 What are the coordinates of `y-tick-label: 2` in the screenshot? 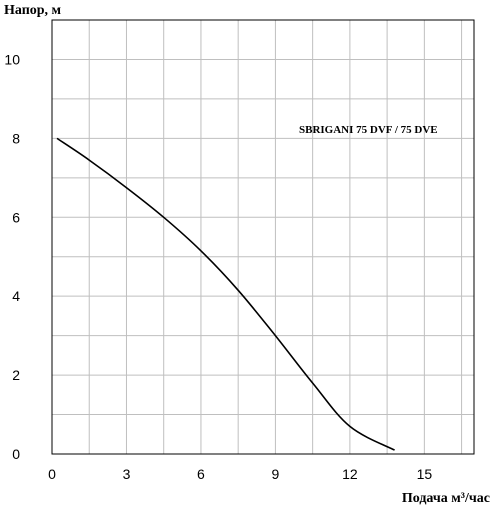 It's located at (16, 375).